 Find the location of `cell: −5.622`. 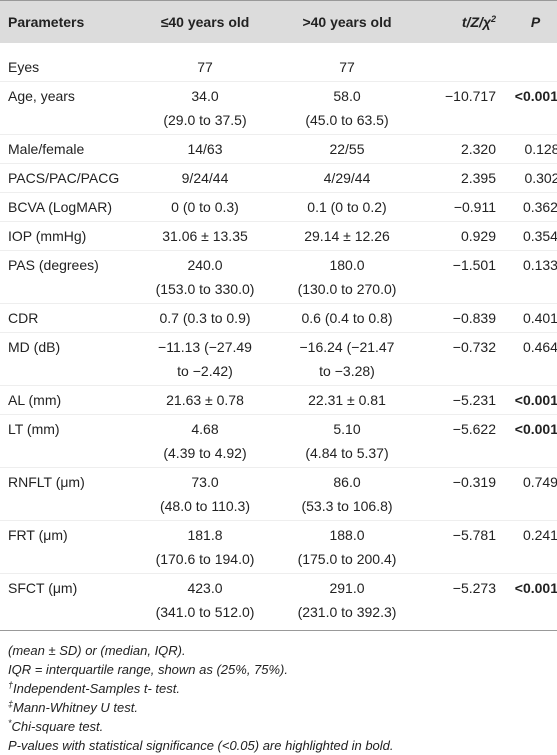

cell: −5.622 is located at coordinates (460, 441).